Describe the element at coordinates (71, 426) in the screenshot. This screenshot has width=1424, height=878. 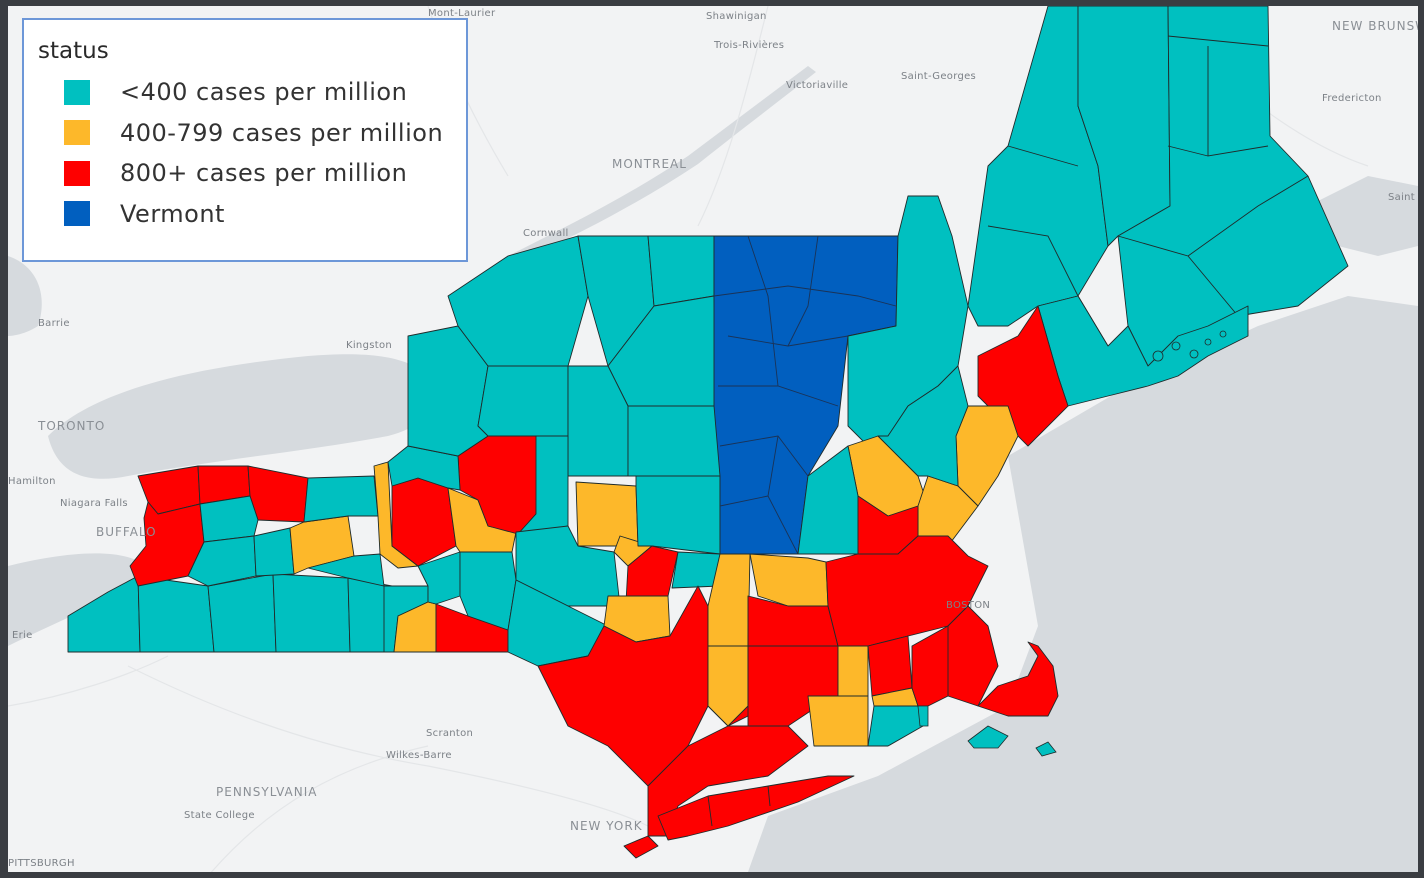
I see `label-toronto: TORONTO` at that location.